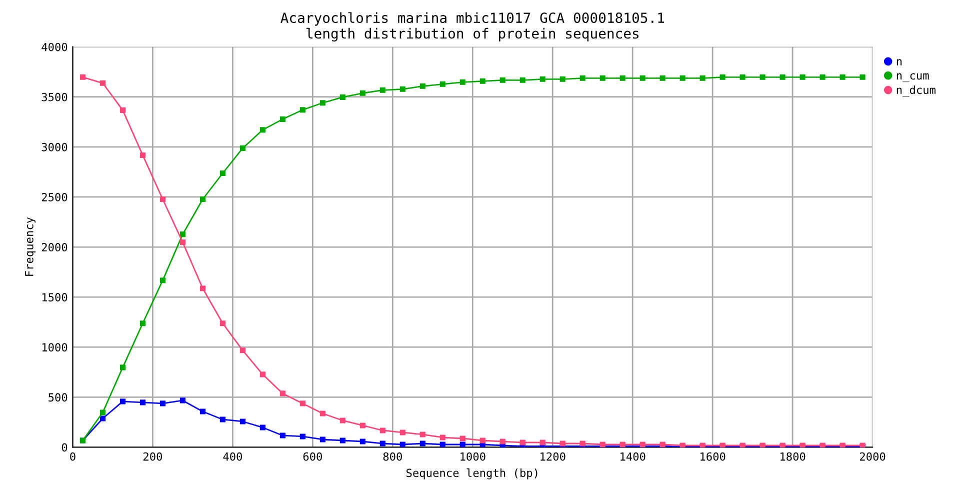 Image resolution: width=962 pixels, height=498 pixels. What do you see at coordinates (472, 474) in the screenshot?
I see `x-axis-title: Sequence length (bp)` at bounding box center [472, 474].